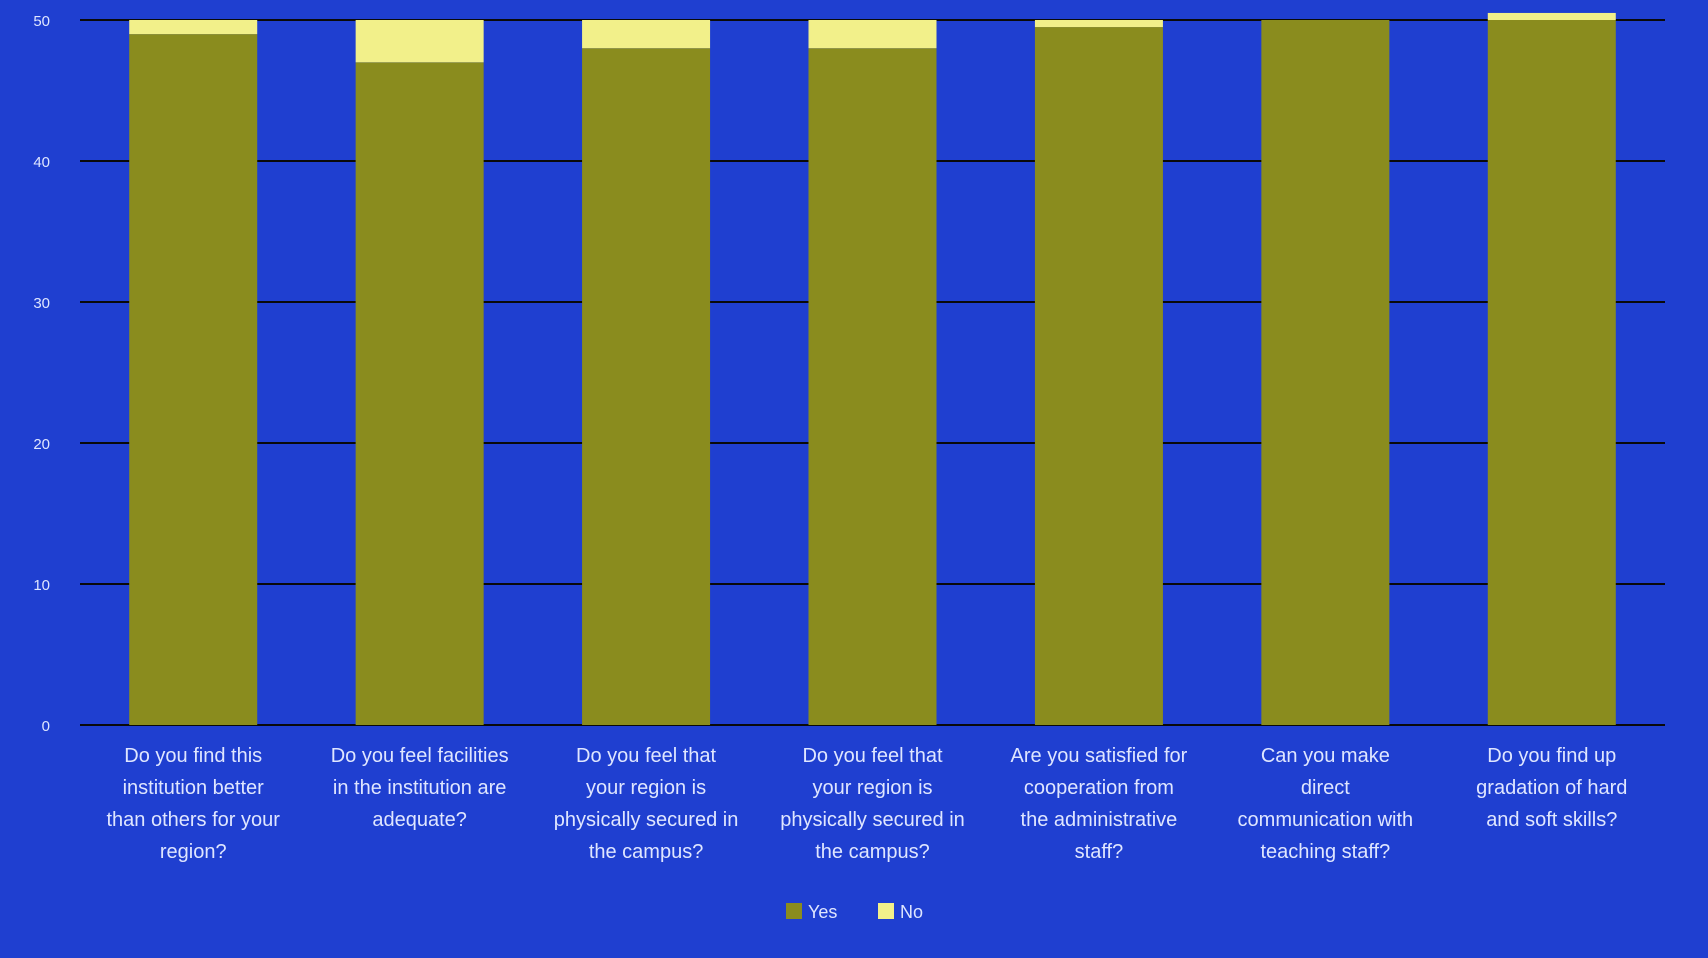 This screenshot has height=958, width=1708. Describe the element at coordinates (420, 756) in the screenshot. I see `x-category-label-line: Do you feel facilities` at that location.